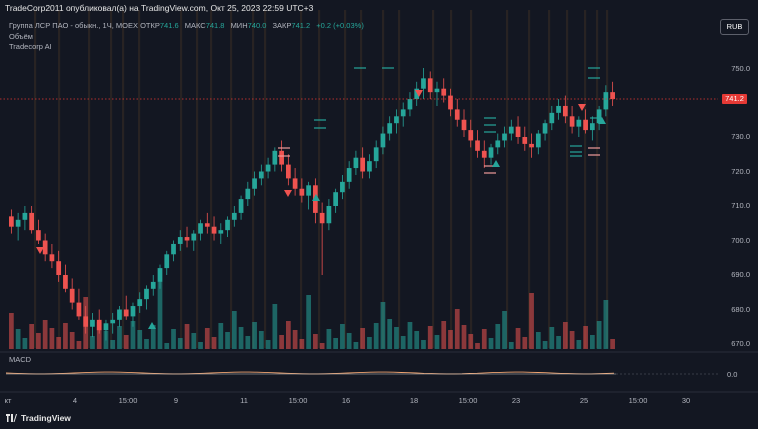 The height and width of the screenshot is (429, 758). What do you see at coordinates (239, 25) in the screenshot?
I see `ohlc-low-label: МИН` at bounding box center [239, 25].